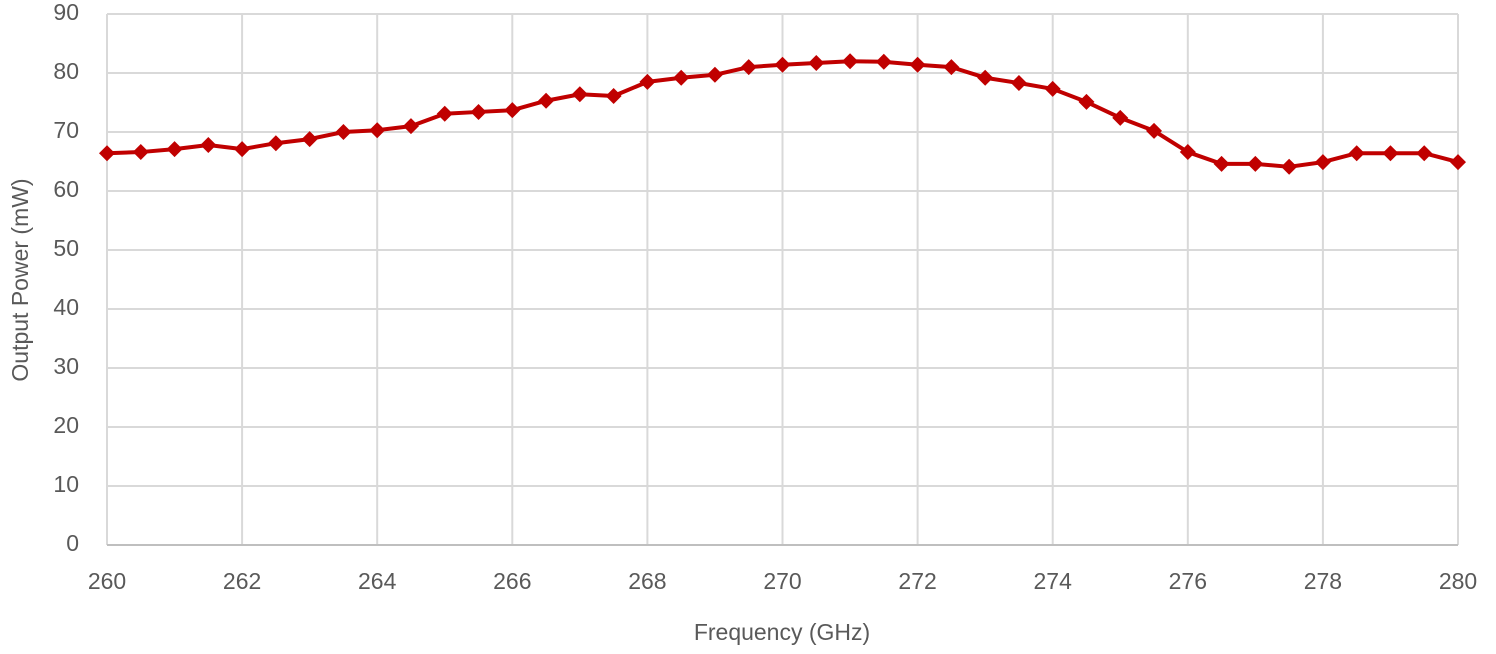 Image resolution: width=1496 pixels, height=654 pixels. Describe the element at coordinates (72, 543) in the screenshot. I see `y-tick-label: 0` at that location.